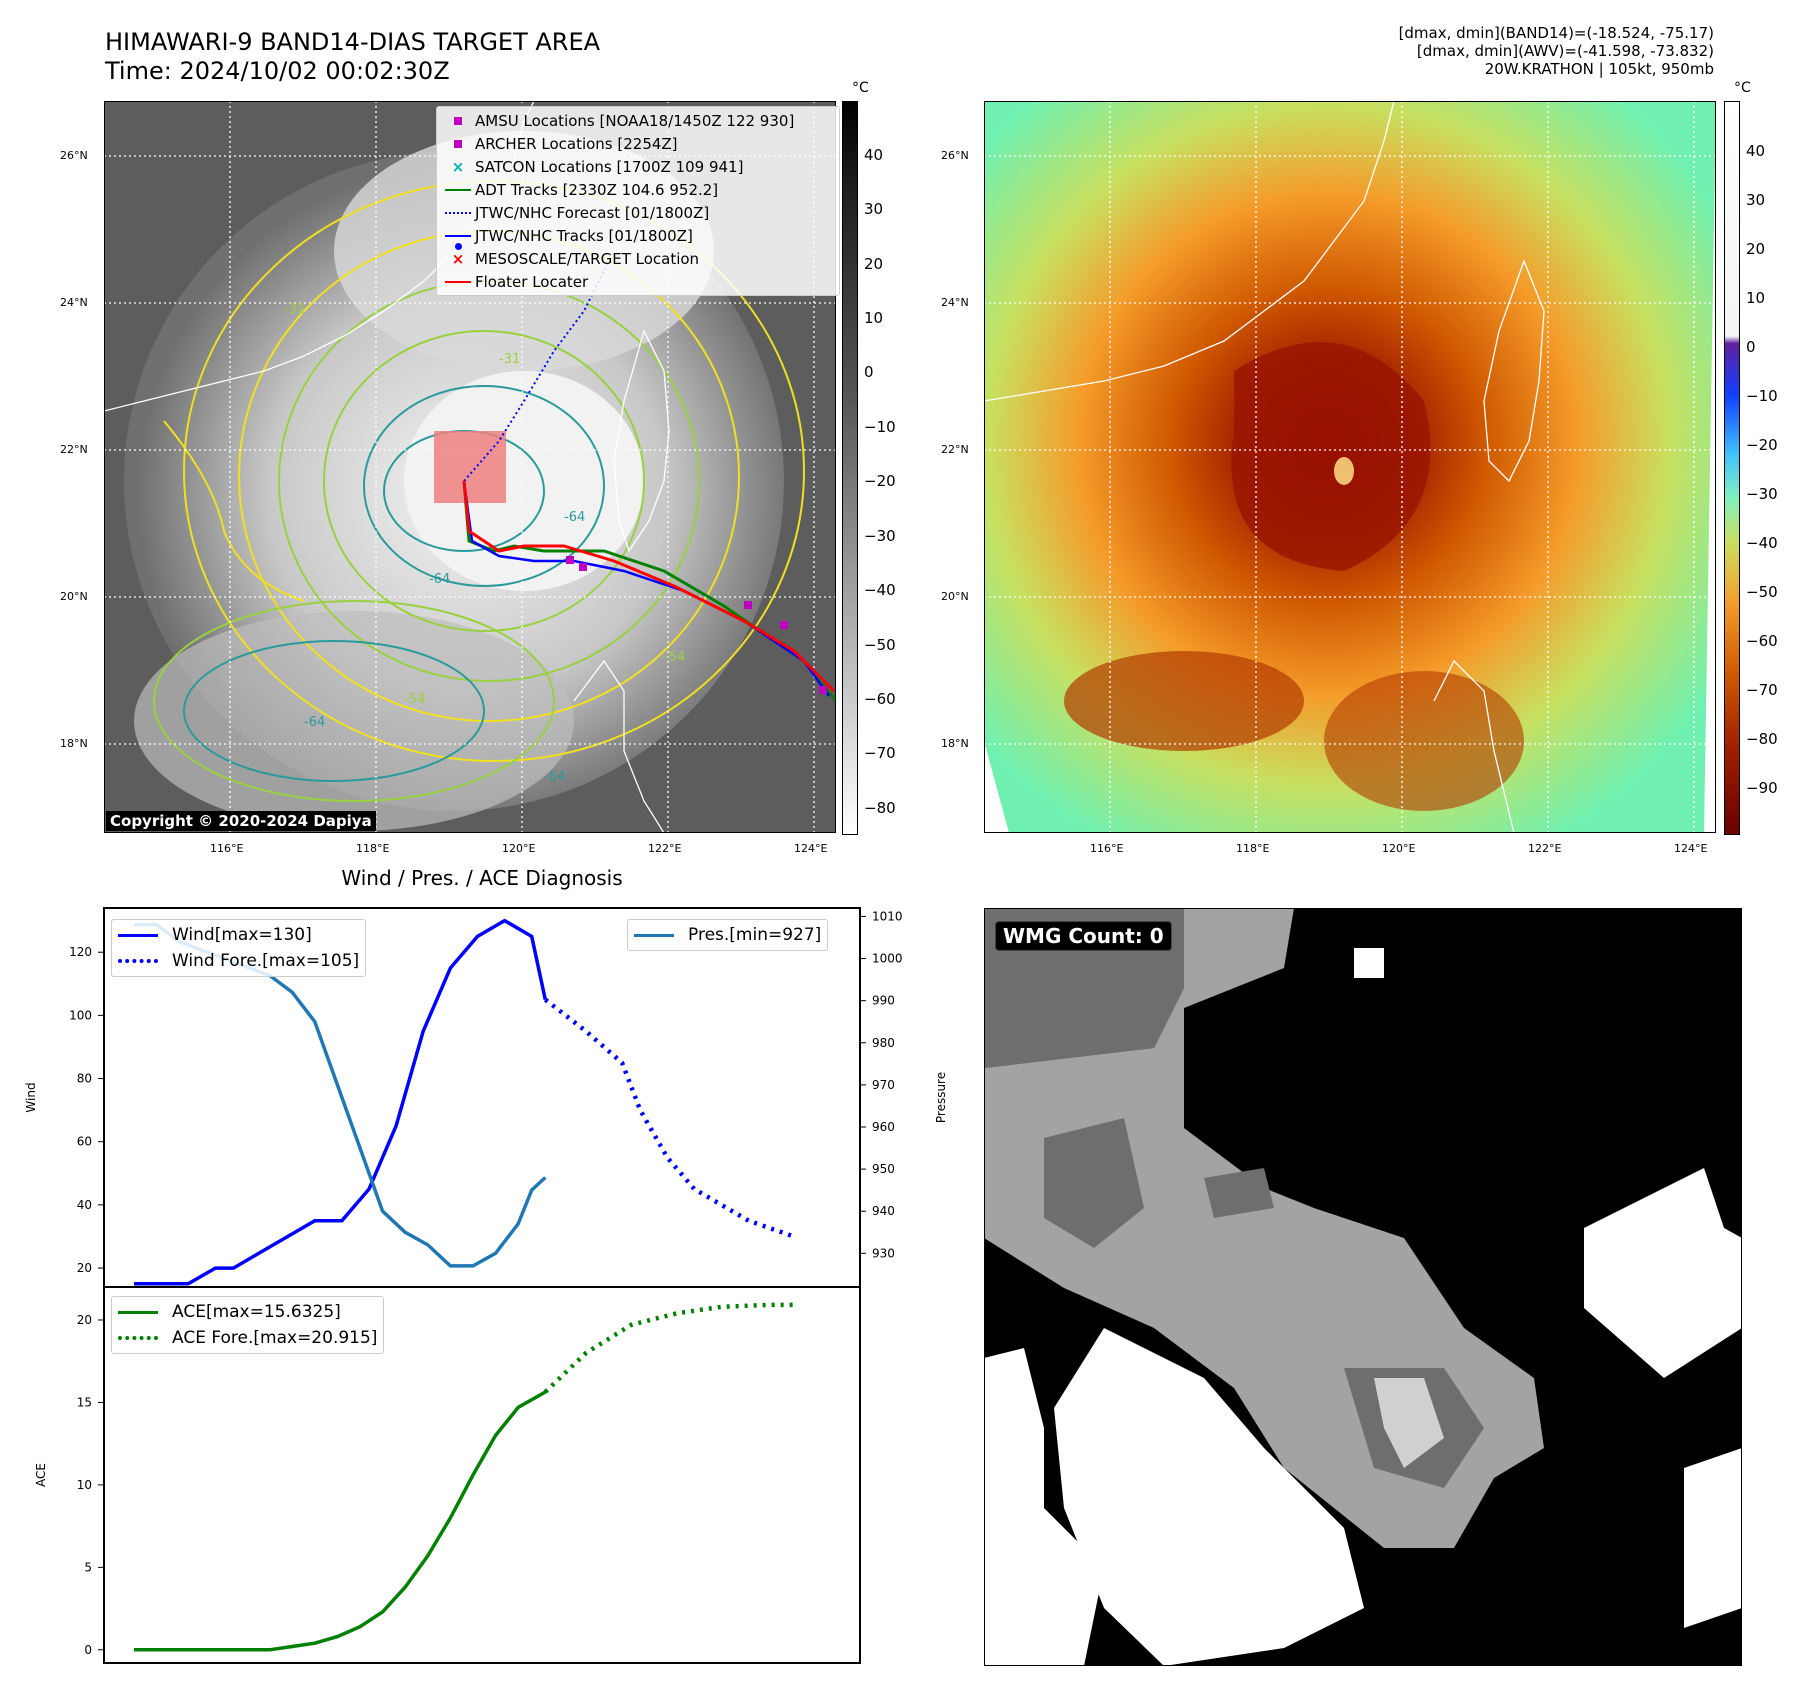  Describe the element at coordinates (41, 1475) in the screenshot. I see `ace-axis-label: ACE` at that location.